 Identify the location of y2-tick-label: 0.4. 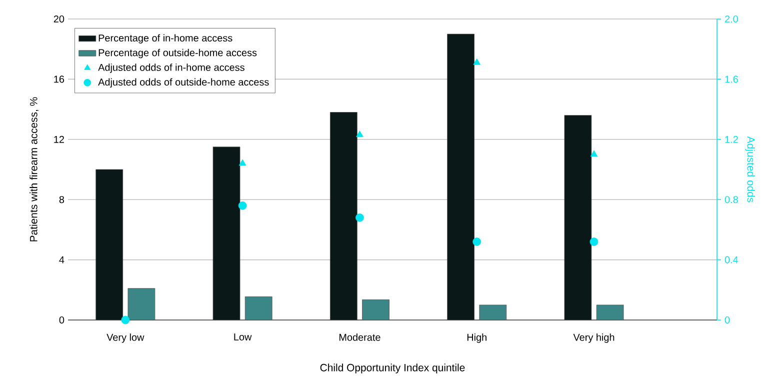
(731, 260).